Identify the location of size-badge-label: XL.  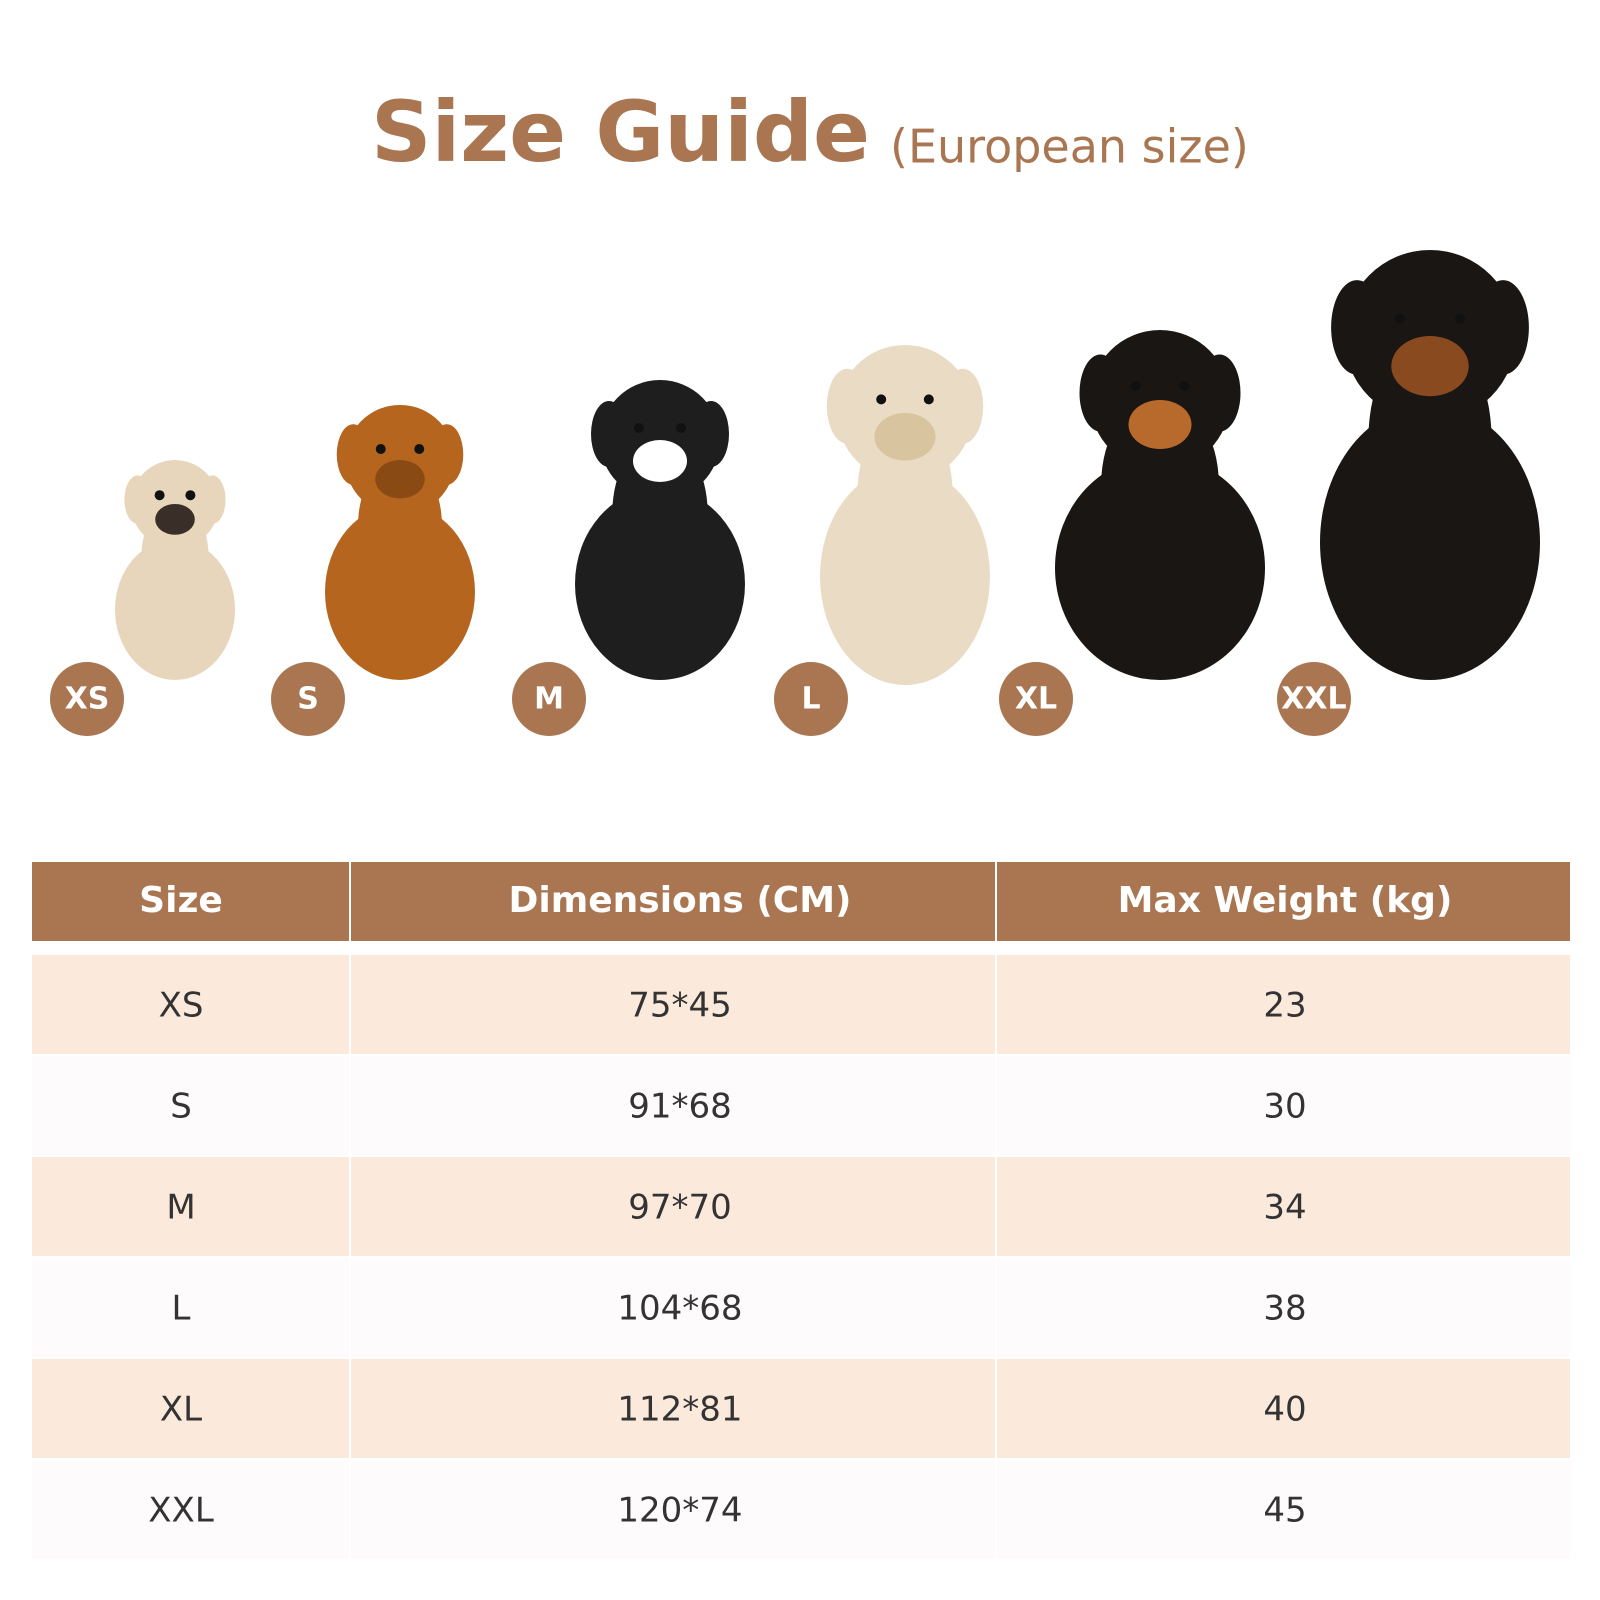
(1036, 699).